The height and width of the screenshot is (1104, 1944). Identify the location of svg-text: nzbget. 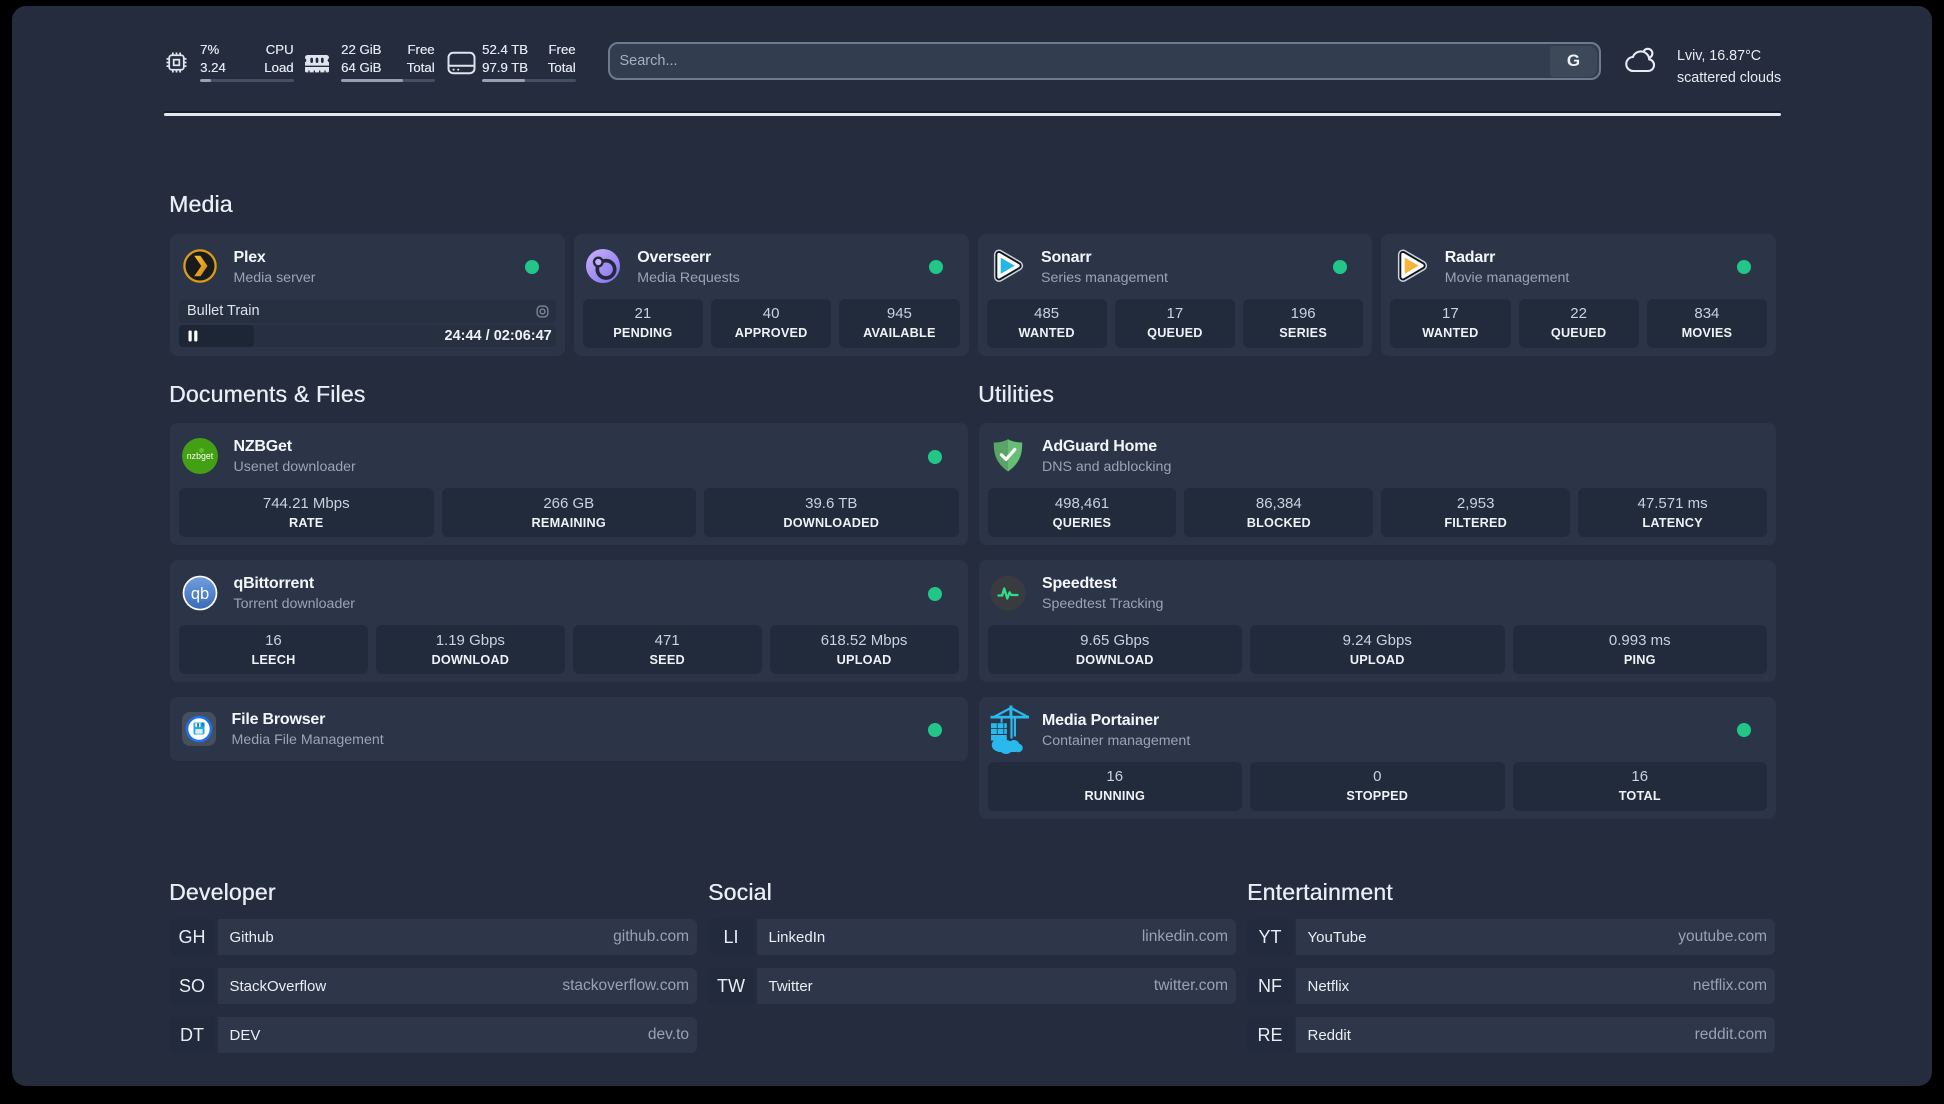
(199, 456).